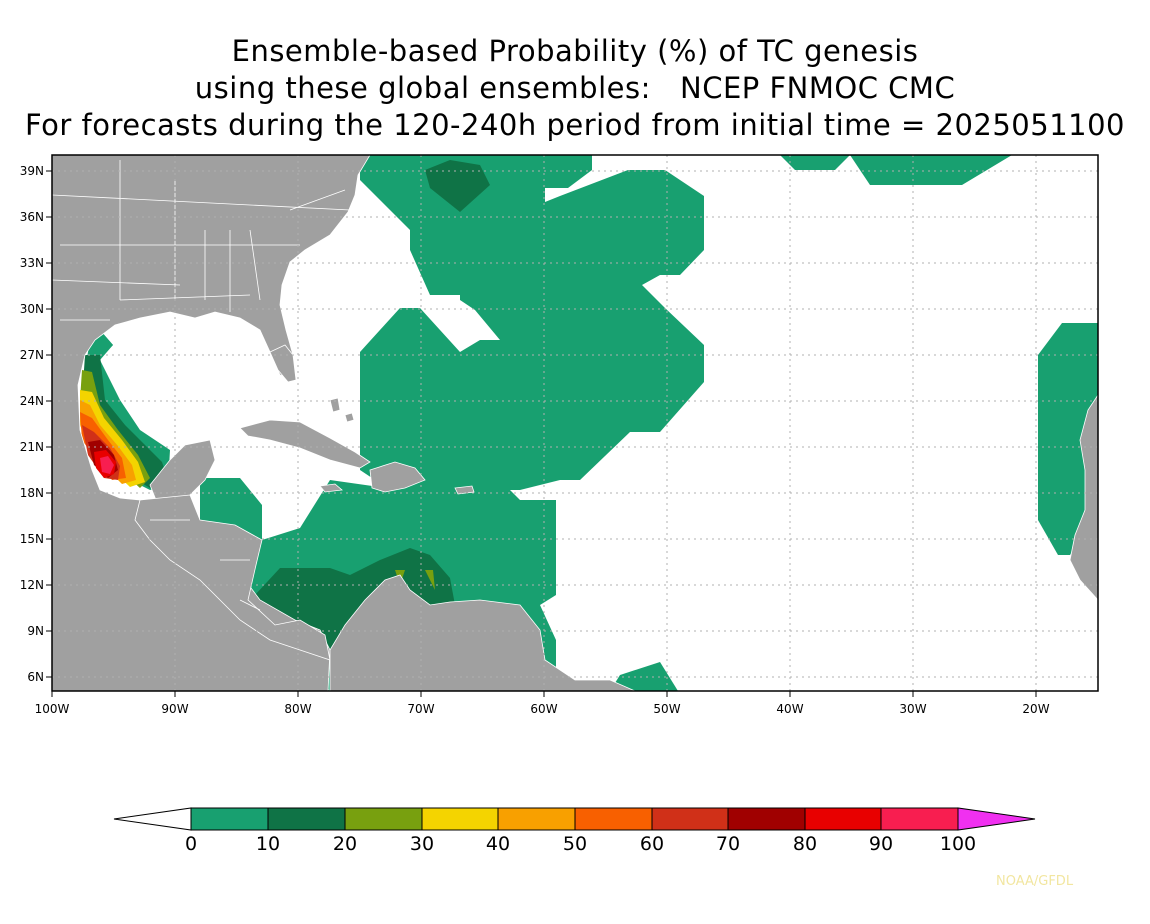 This screenshot has width=1150, height=924. Describe the element at coordinates (305, 444) in the screenshot. I see `land-cuba` at that location.